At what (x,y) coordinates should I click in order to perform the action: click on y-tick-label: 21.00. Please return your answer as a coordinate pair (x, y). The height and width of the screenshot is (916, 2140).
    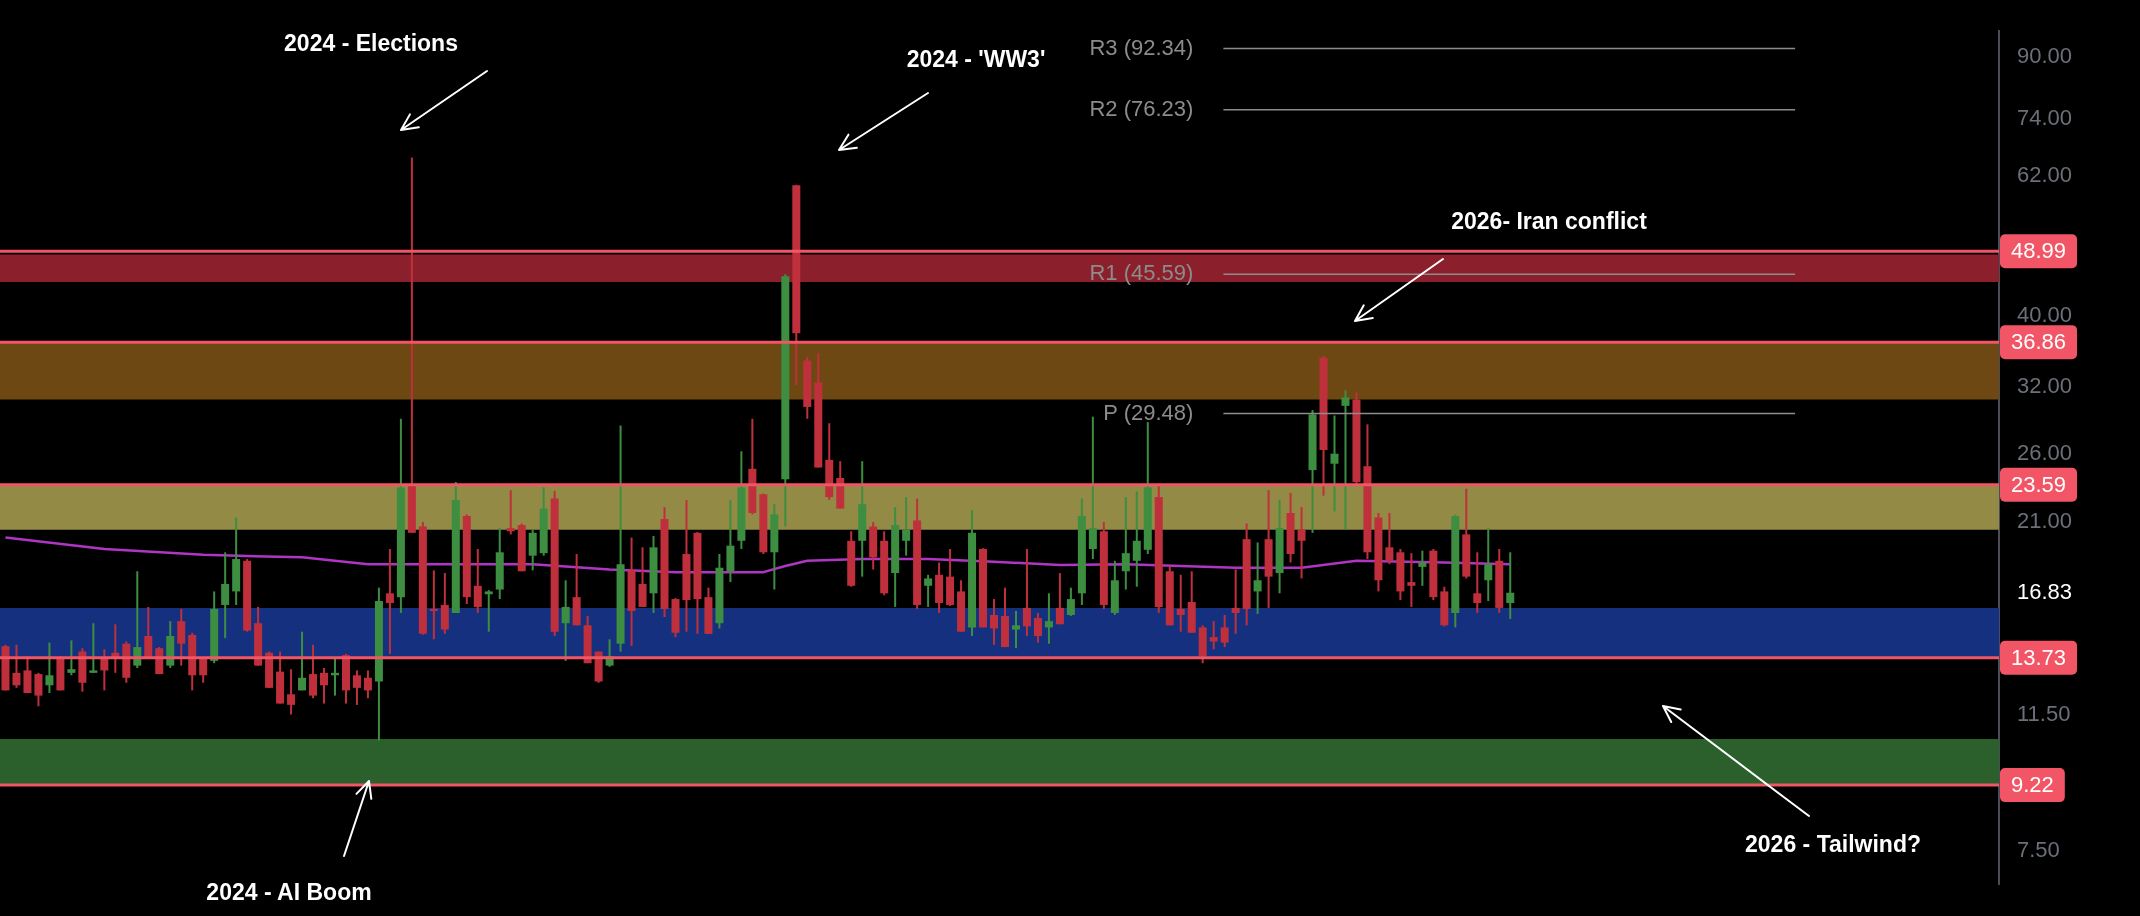
    Looking at the image, I should click on (2045, 521).